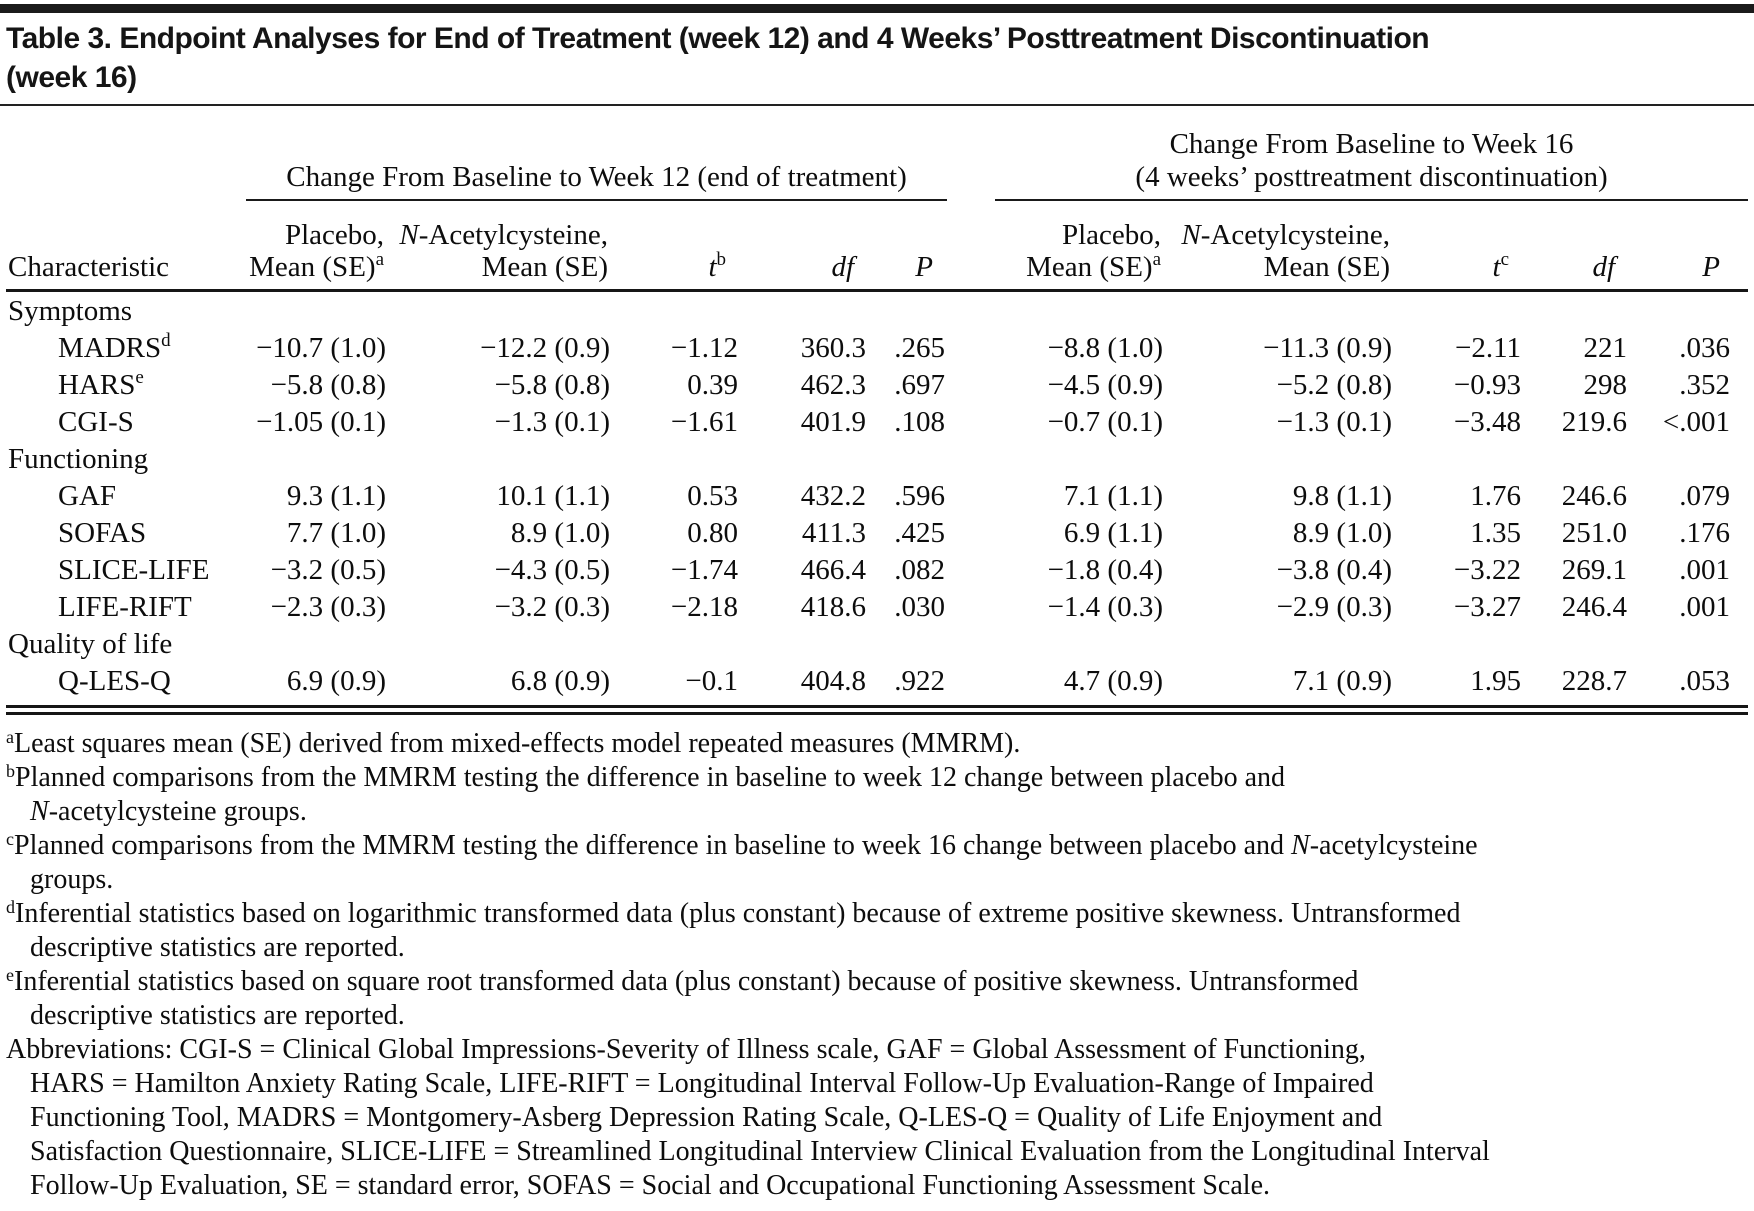 The height and width of the screenshot is (1211, 1754). Describe the element at coordinates (1295, 235) in the screenshot. I see `nac-label: -Acetylcysteine,` at that location.